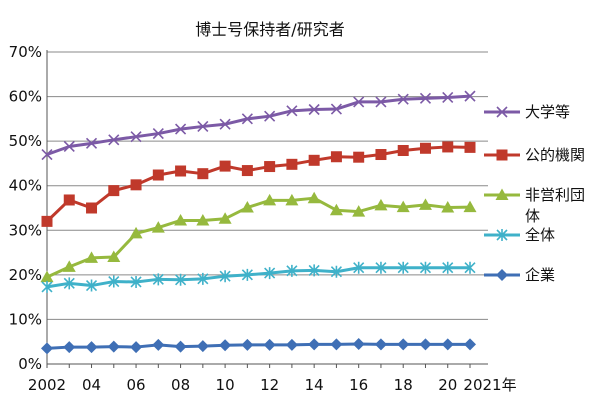  What do you see at coordinates (25, 275) in the screenshot?
I see `y-tick-label: 20%` at bounding box center [25, 275].